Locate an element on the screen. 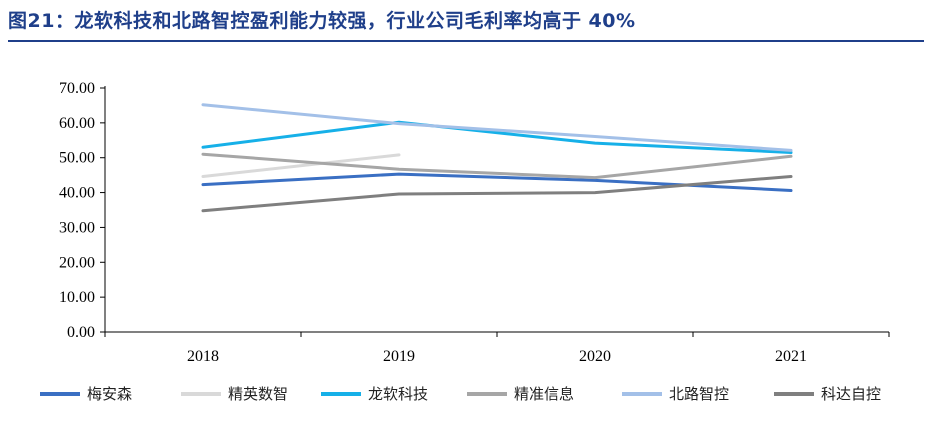  legend-label: 精英数智 is located at coordinates (258, 394).